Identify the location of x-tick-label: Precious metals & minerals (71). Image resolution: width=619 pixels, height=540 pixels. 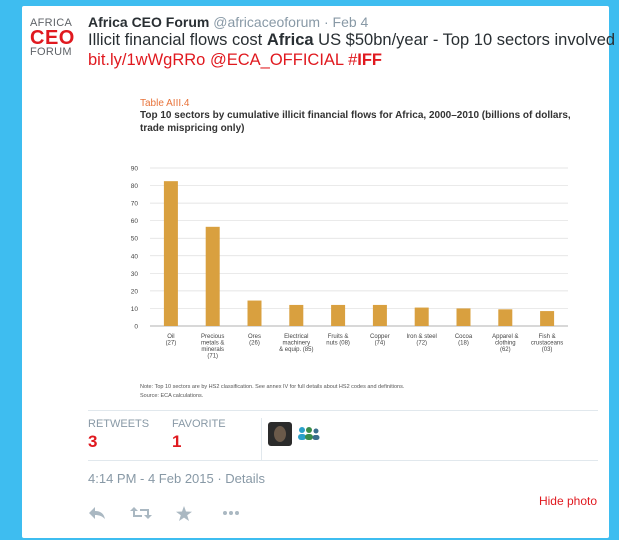
(212, 347).